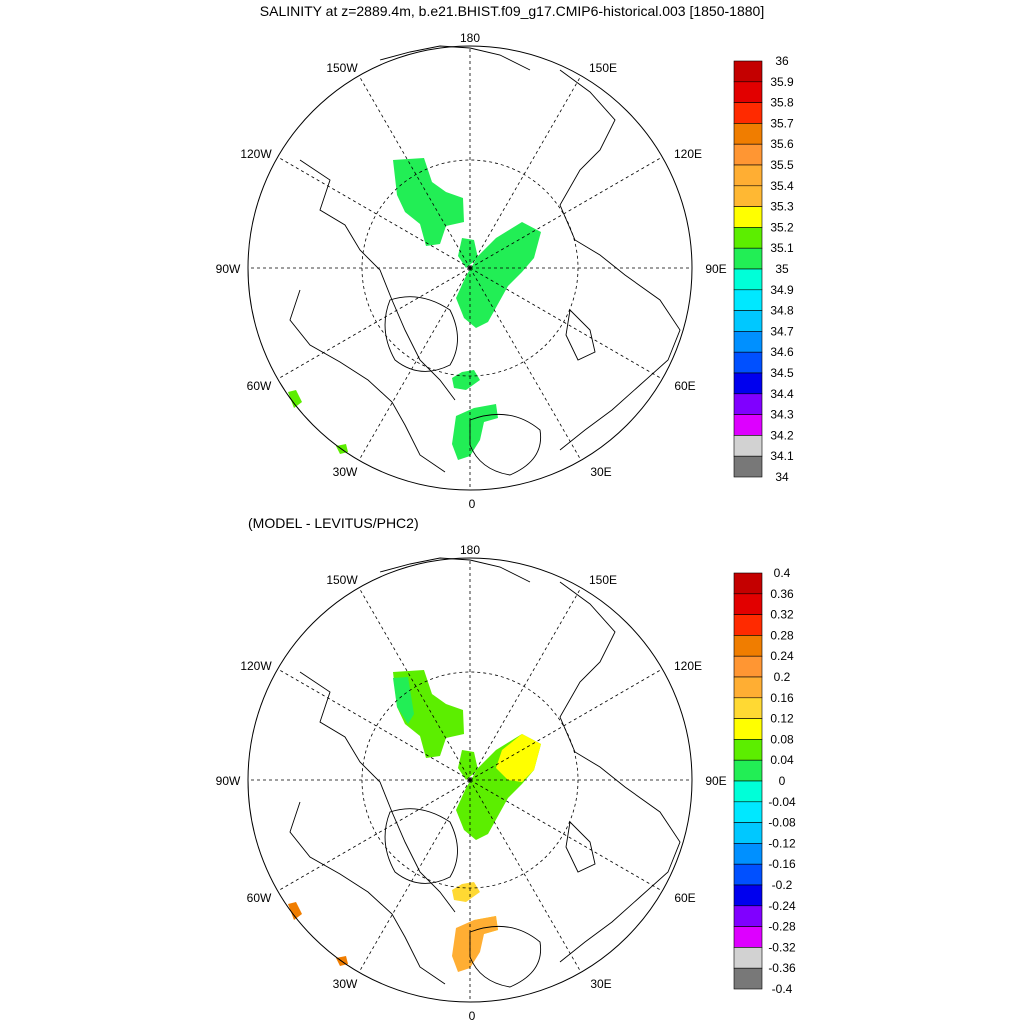  I want to click on colorbar-tick-label: 35.1, so click(782, 248).